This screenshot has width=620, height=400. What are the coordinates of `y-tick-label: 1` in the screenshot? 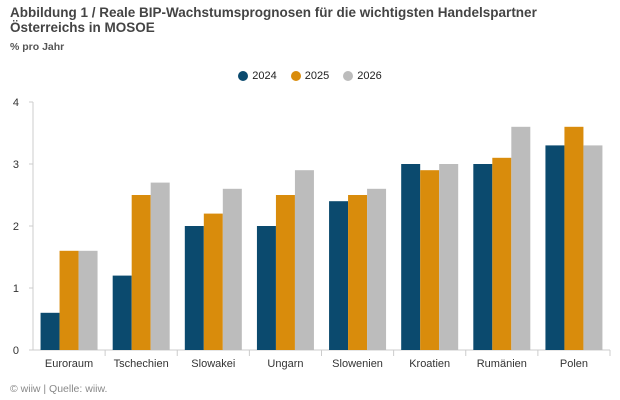 It's located at (16, 289).